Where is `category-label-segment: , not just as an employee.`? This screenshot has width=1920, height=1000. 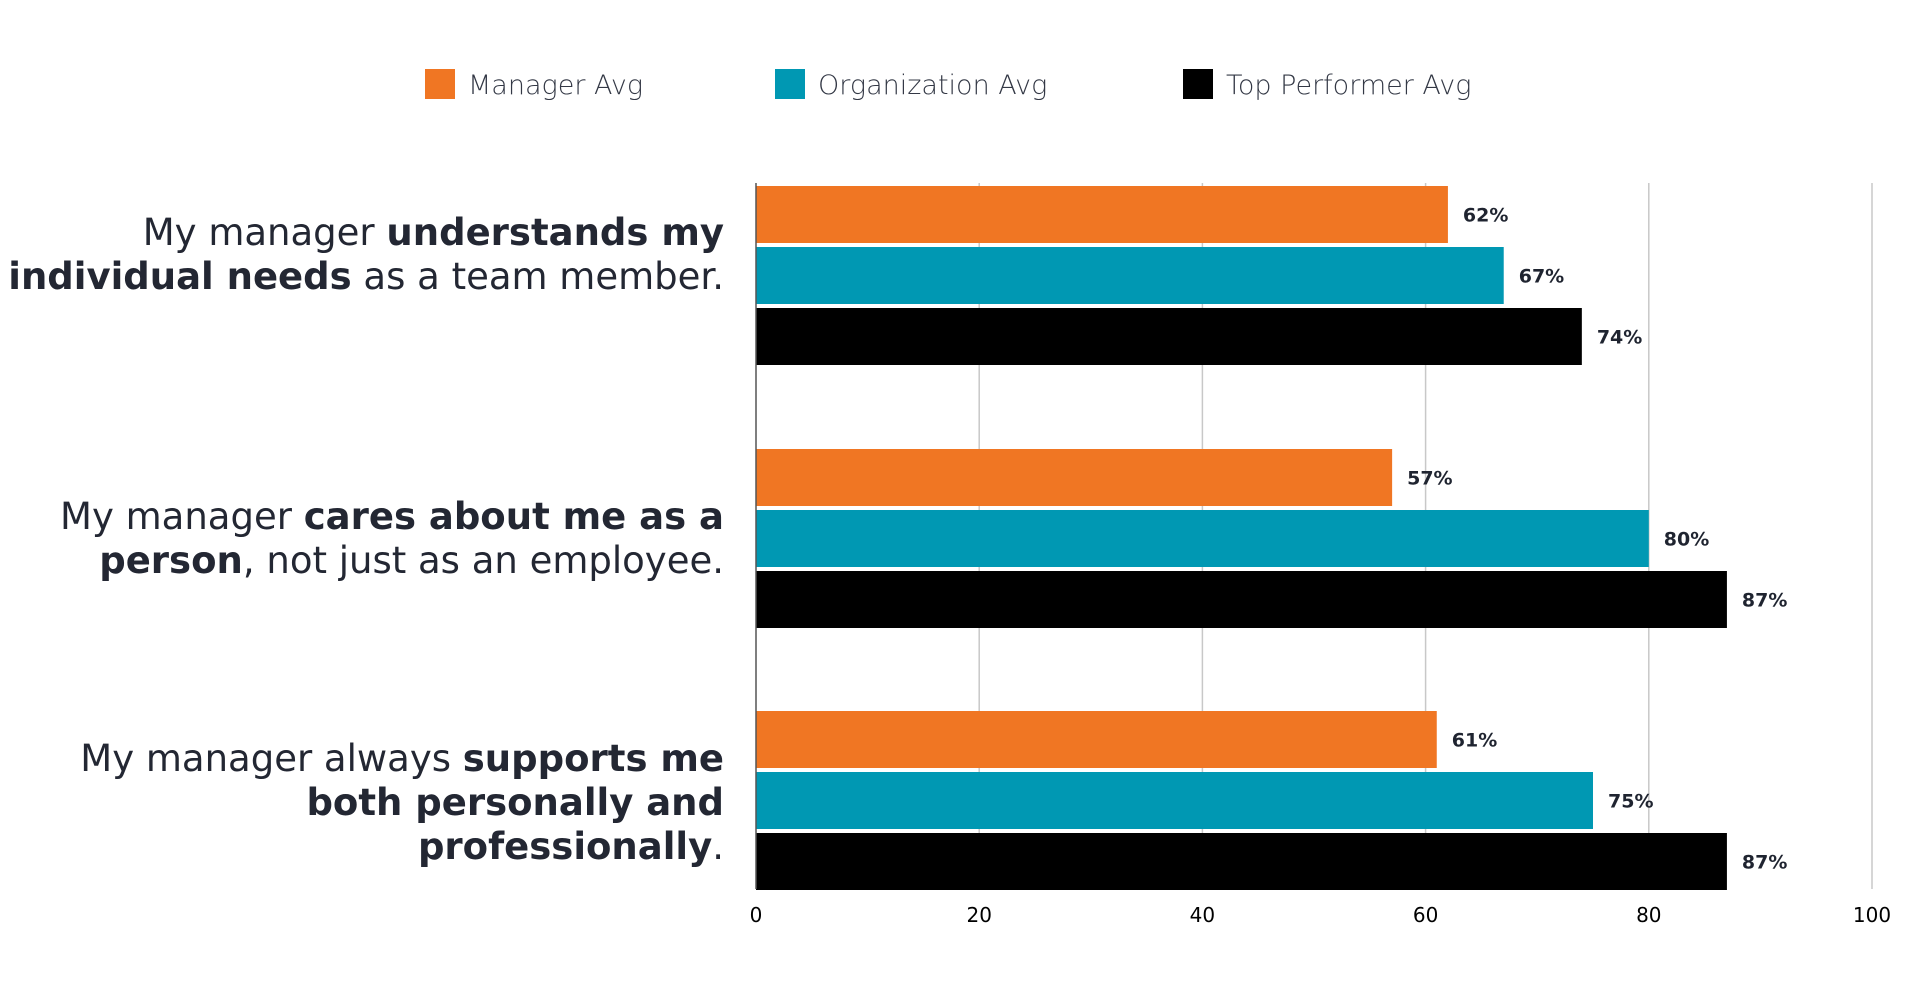 category-label-segment: , not just as an employee. is located at coordinates (483, 560).